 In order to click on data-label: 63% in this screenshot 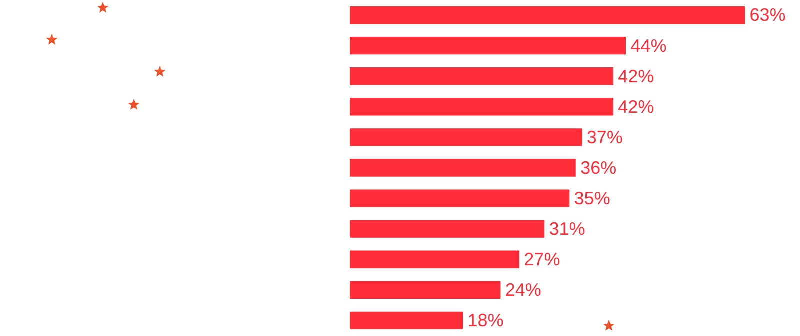, I will do `click(768, 15)`.